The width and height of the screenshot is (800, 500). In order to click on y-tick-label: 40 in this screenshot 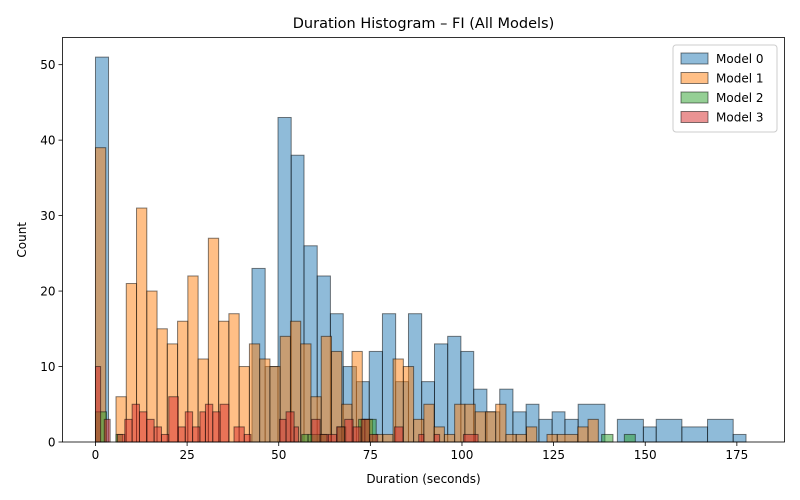, I will do `click(47, 141)`.